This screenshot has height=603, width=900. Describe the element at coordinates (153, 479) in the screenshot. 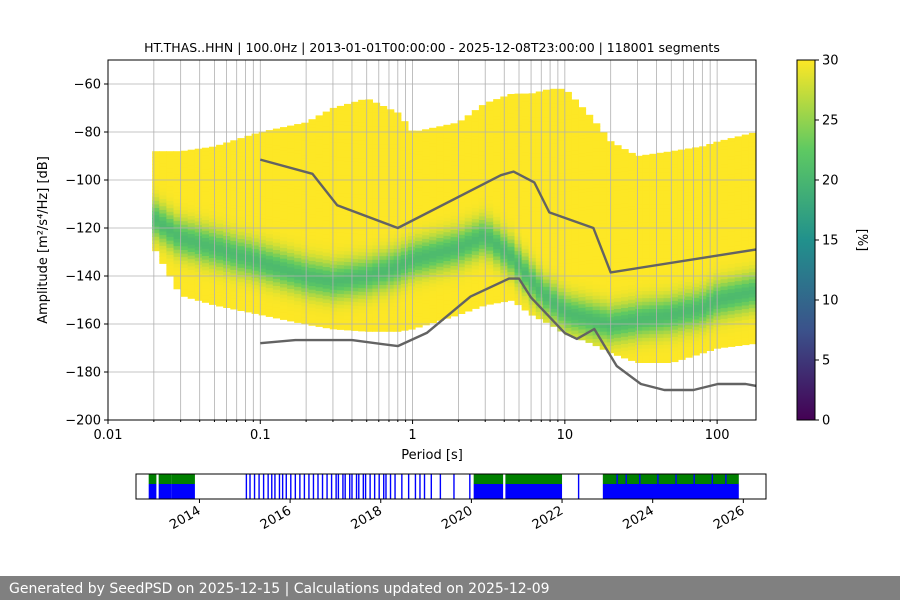

I see `segment-bar` at that location.